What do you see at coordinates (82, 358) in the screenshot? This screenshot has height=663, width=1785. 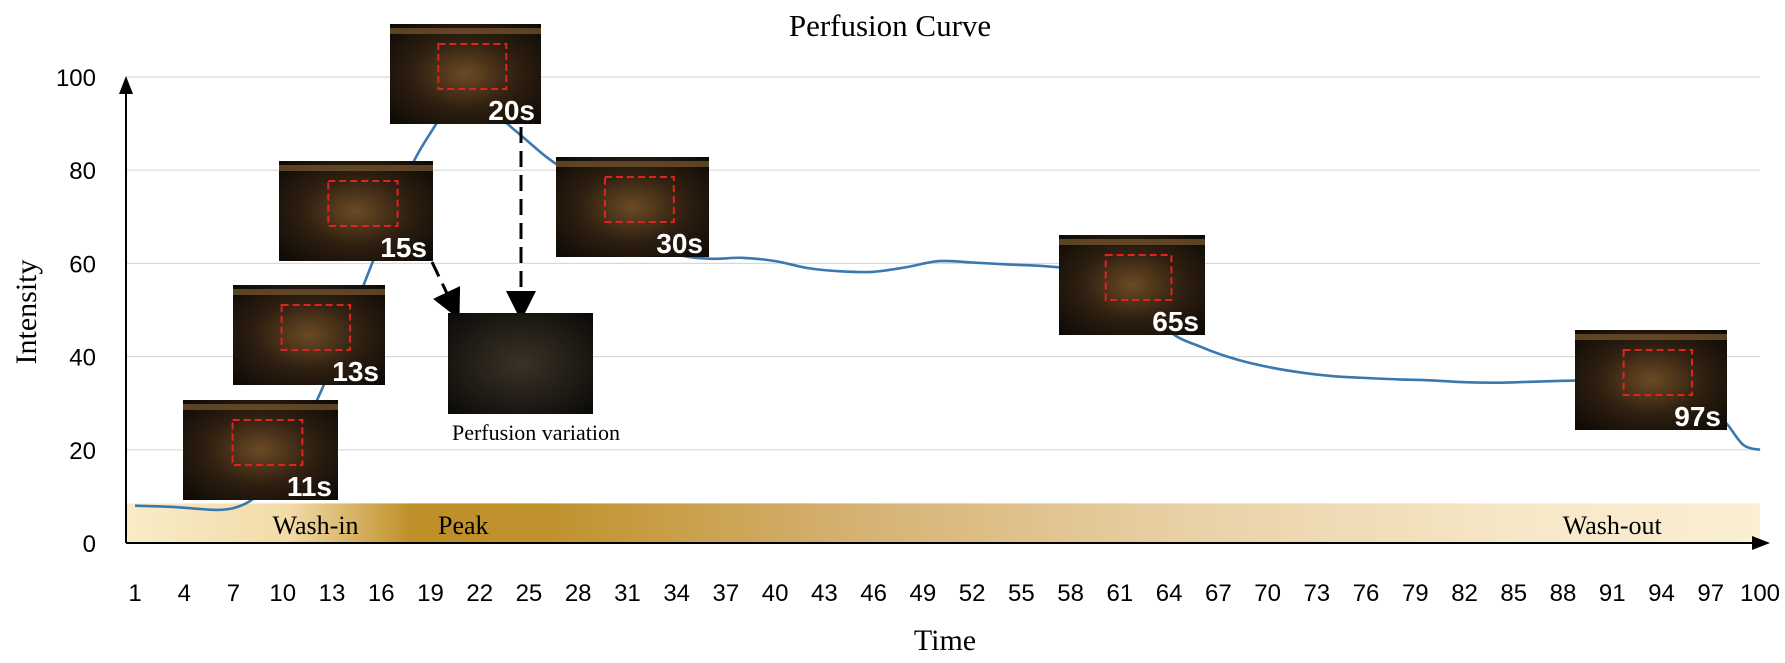 I see `y-tick-40: 40` at bounding box center [82, 358].